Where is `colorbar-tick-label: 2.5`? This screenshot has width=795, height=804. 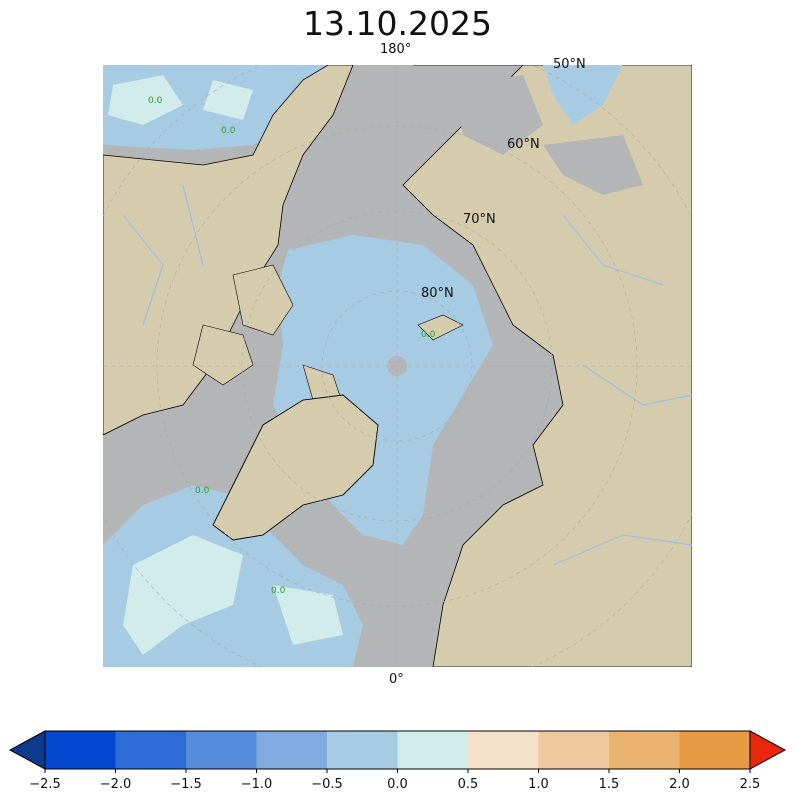
colorbar-tick-label: 2.5 is located at coordinates (750, 784).